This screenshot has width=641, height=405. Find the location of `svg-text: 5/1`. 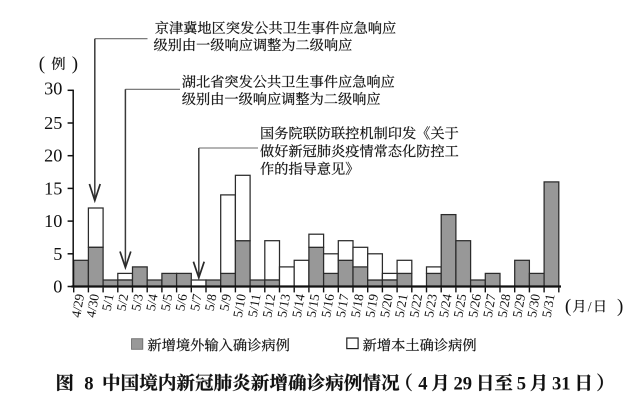

svg-text: 5/1 is located at coordinates (108, 302).